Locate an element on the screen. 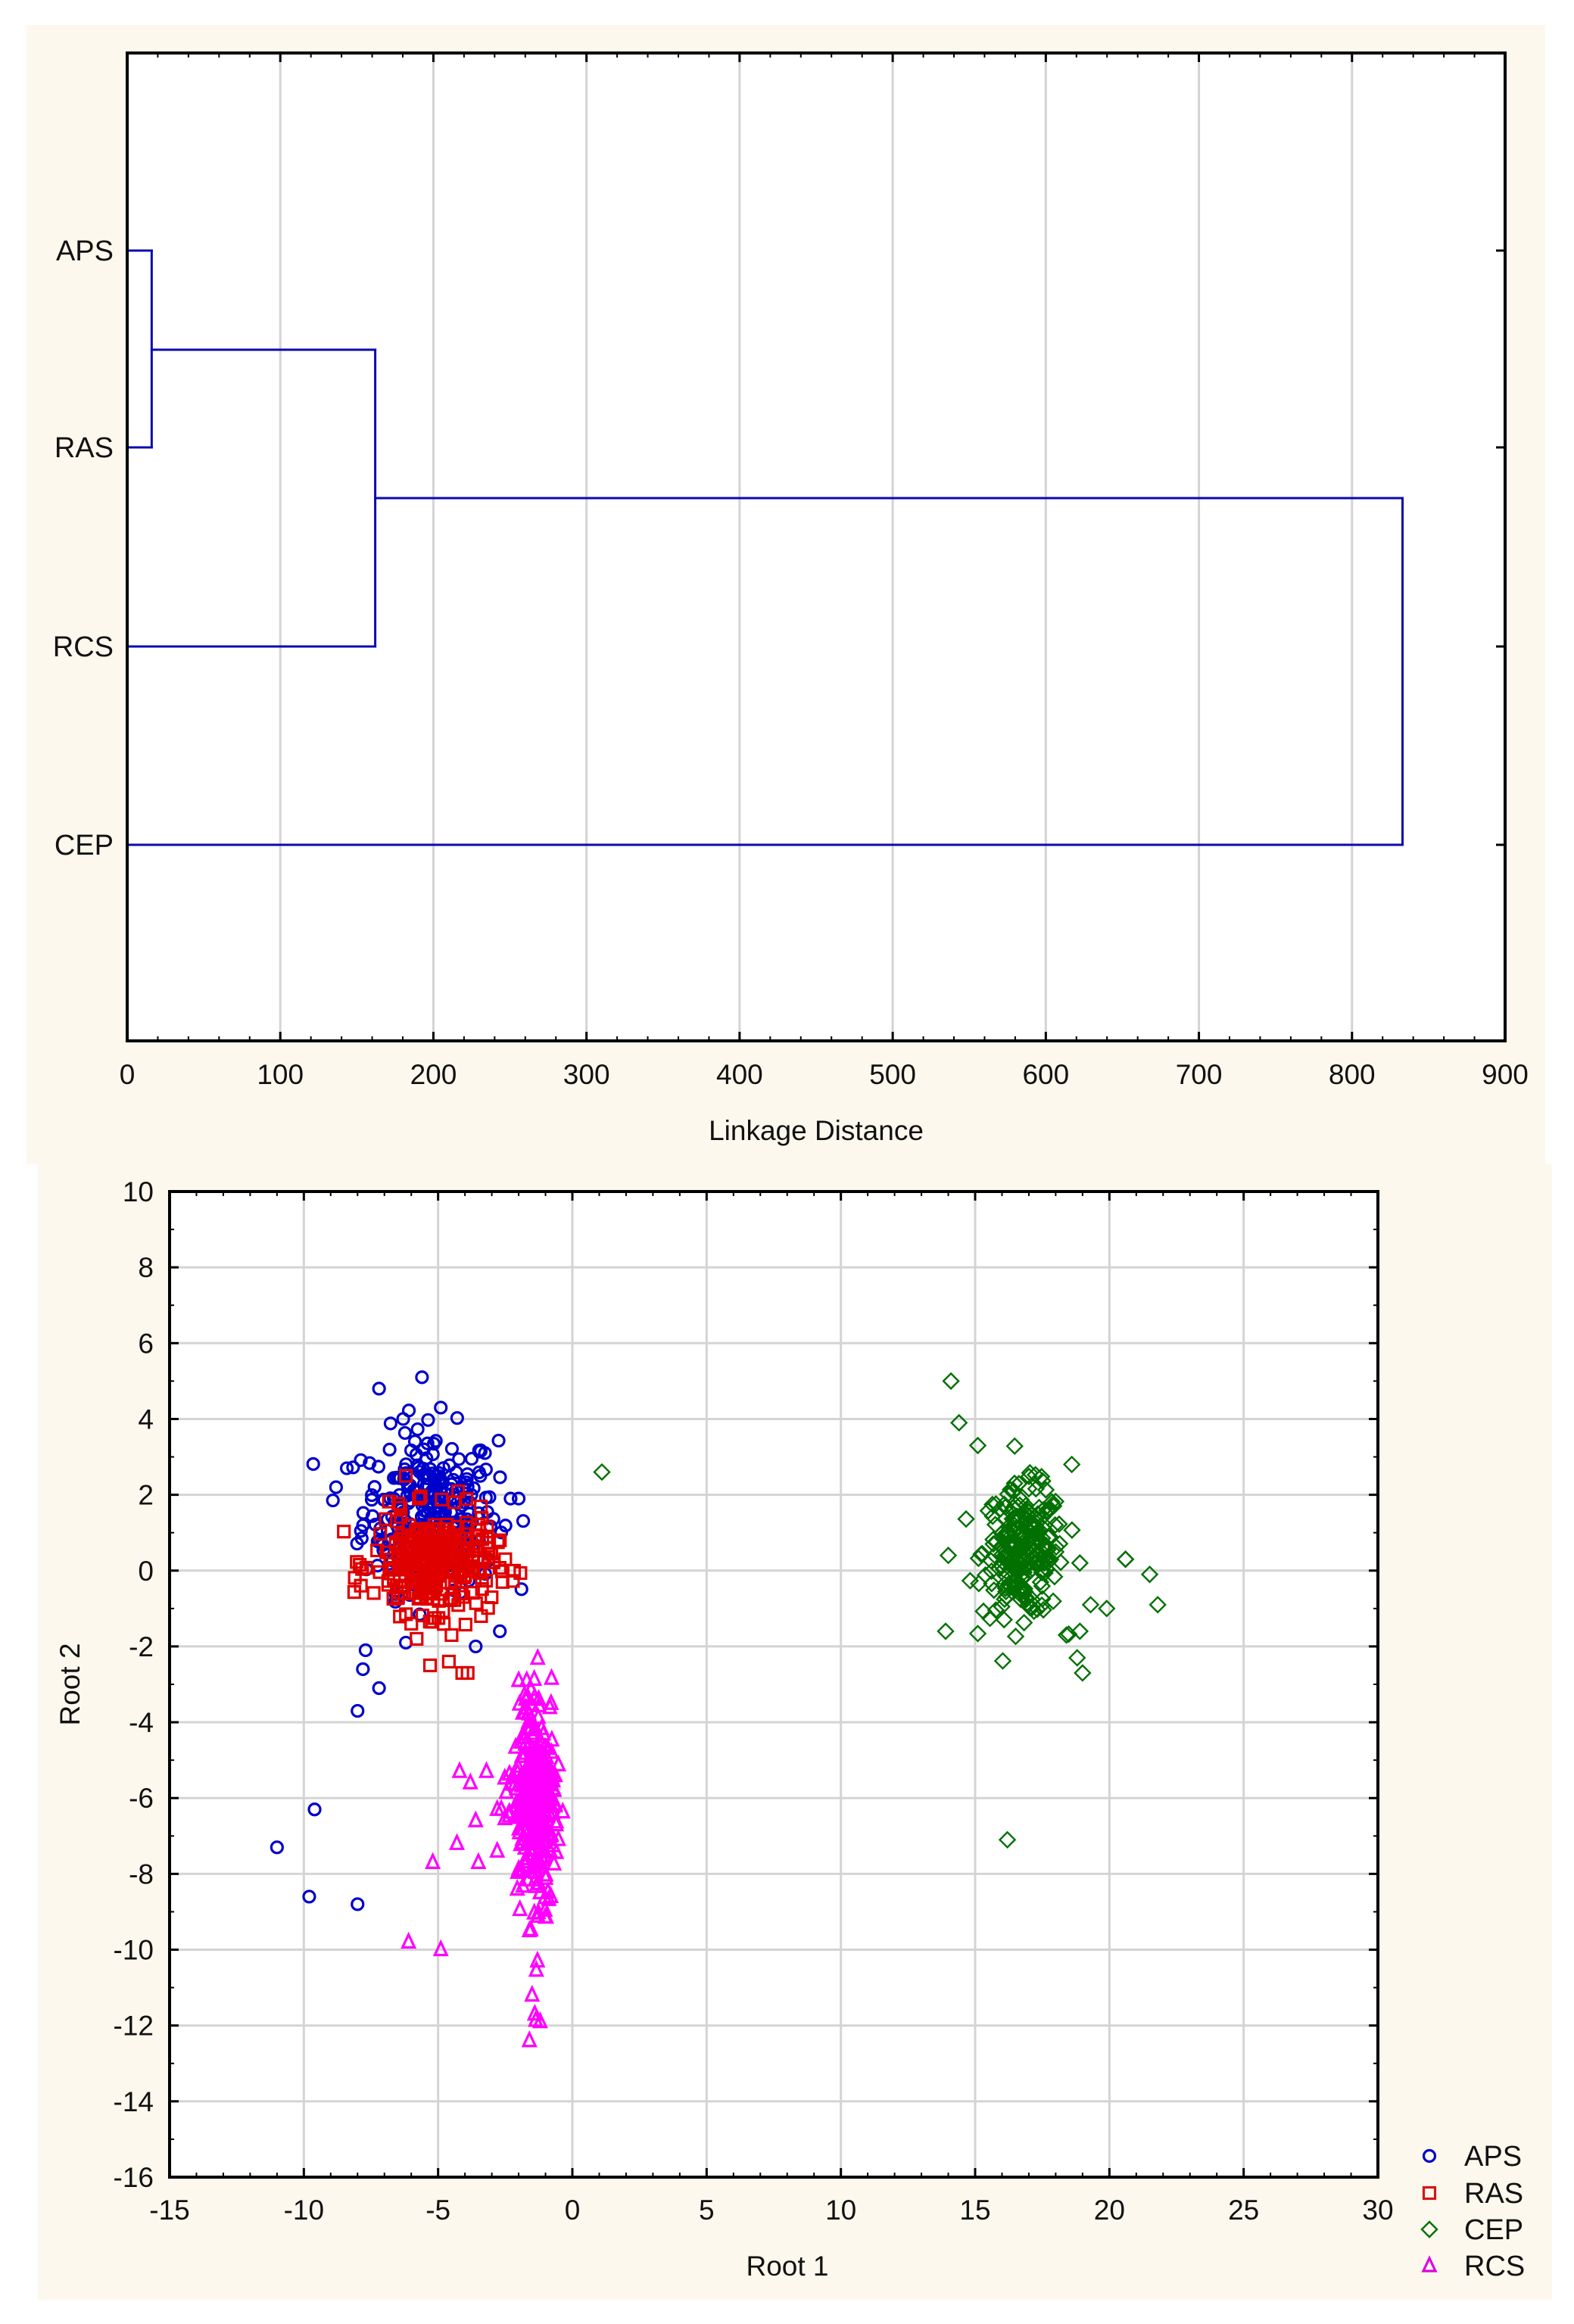 This screenshot has height=2324, width=1574. legend-item-cep: CEP is located at coordinates (1471, 2230).